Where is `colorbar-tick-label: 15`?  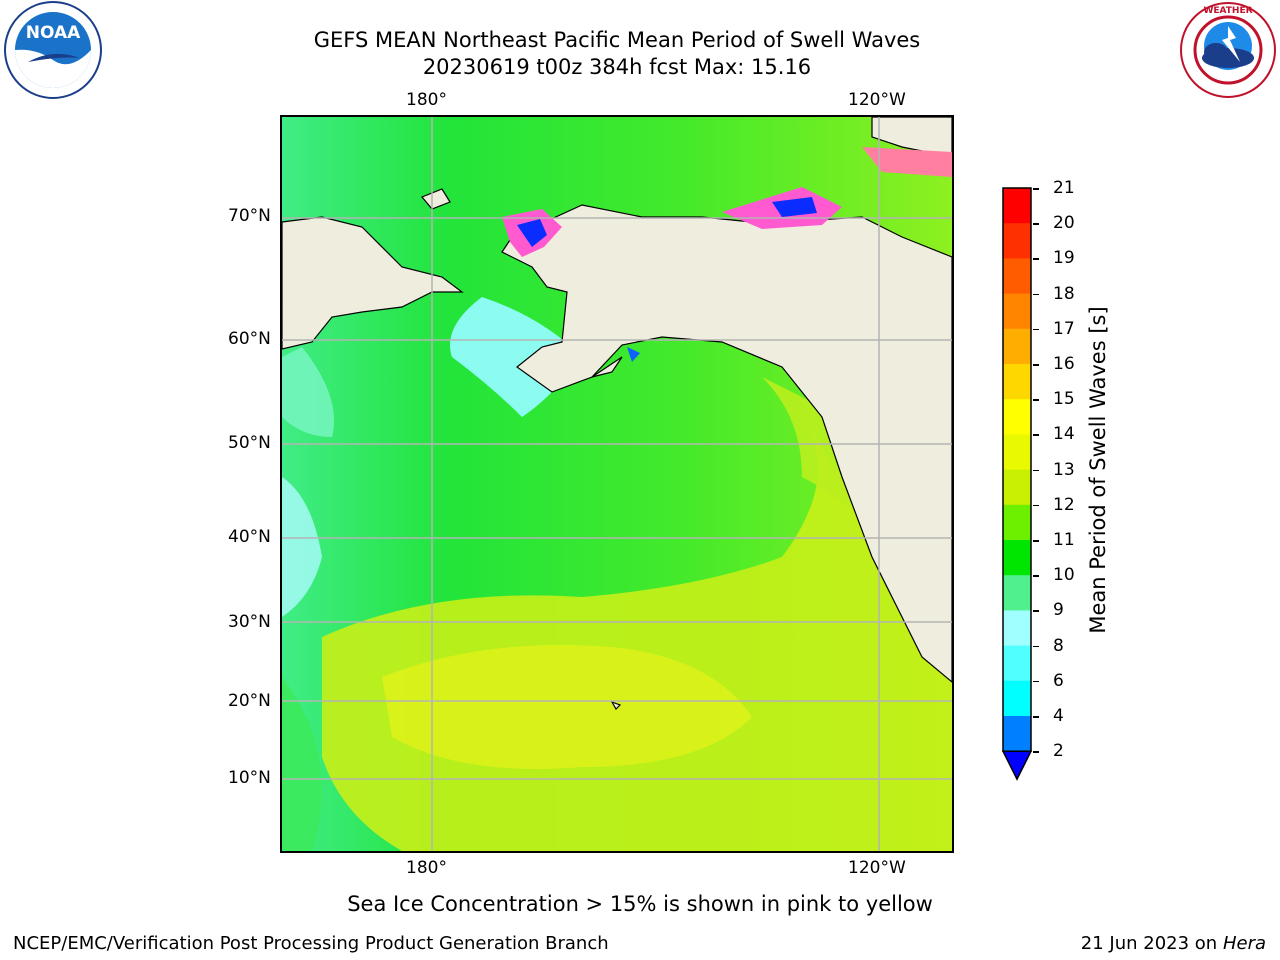 colorbar-tick-label: 15 is located at coordinates (1064, 399).